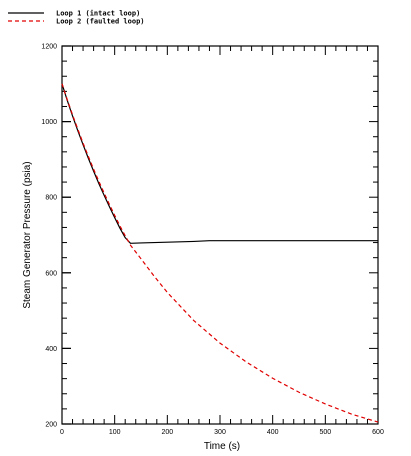  Describe the element at coordinates (51, 425) in the screenshot. I see `y-tick-label: 200` at that location.